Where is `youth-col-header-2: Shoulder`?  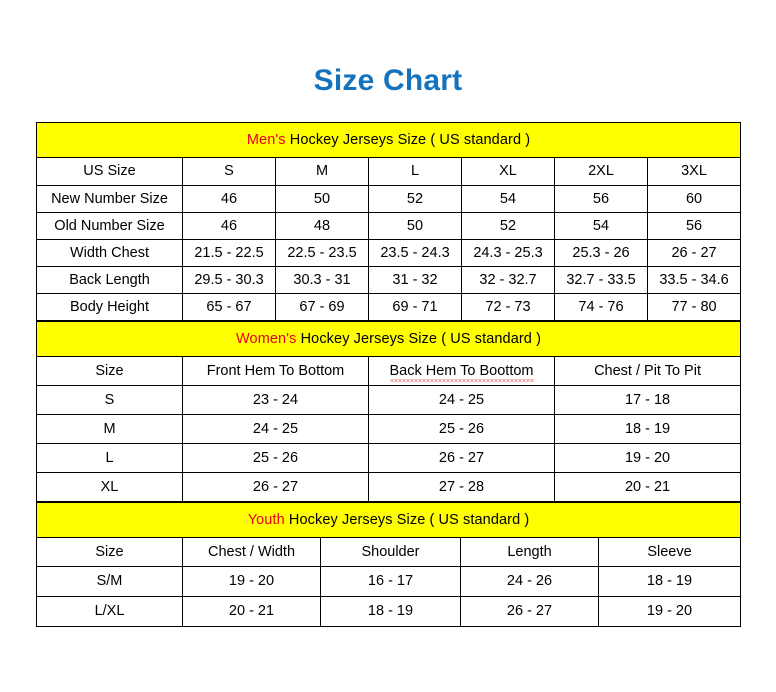
youth-col-header-2: Shoulder is located at coordinates (390, 552).